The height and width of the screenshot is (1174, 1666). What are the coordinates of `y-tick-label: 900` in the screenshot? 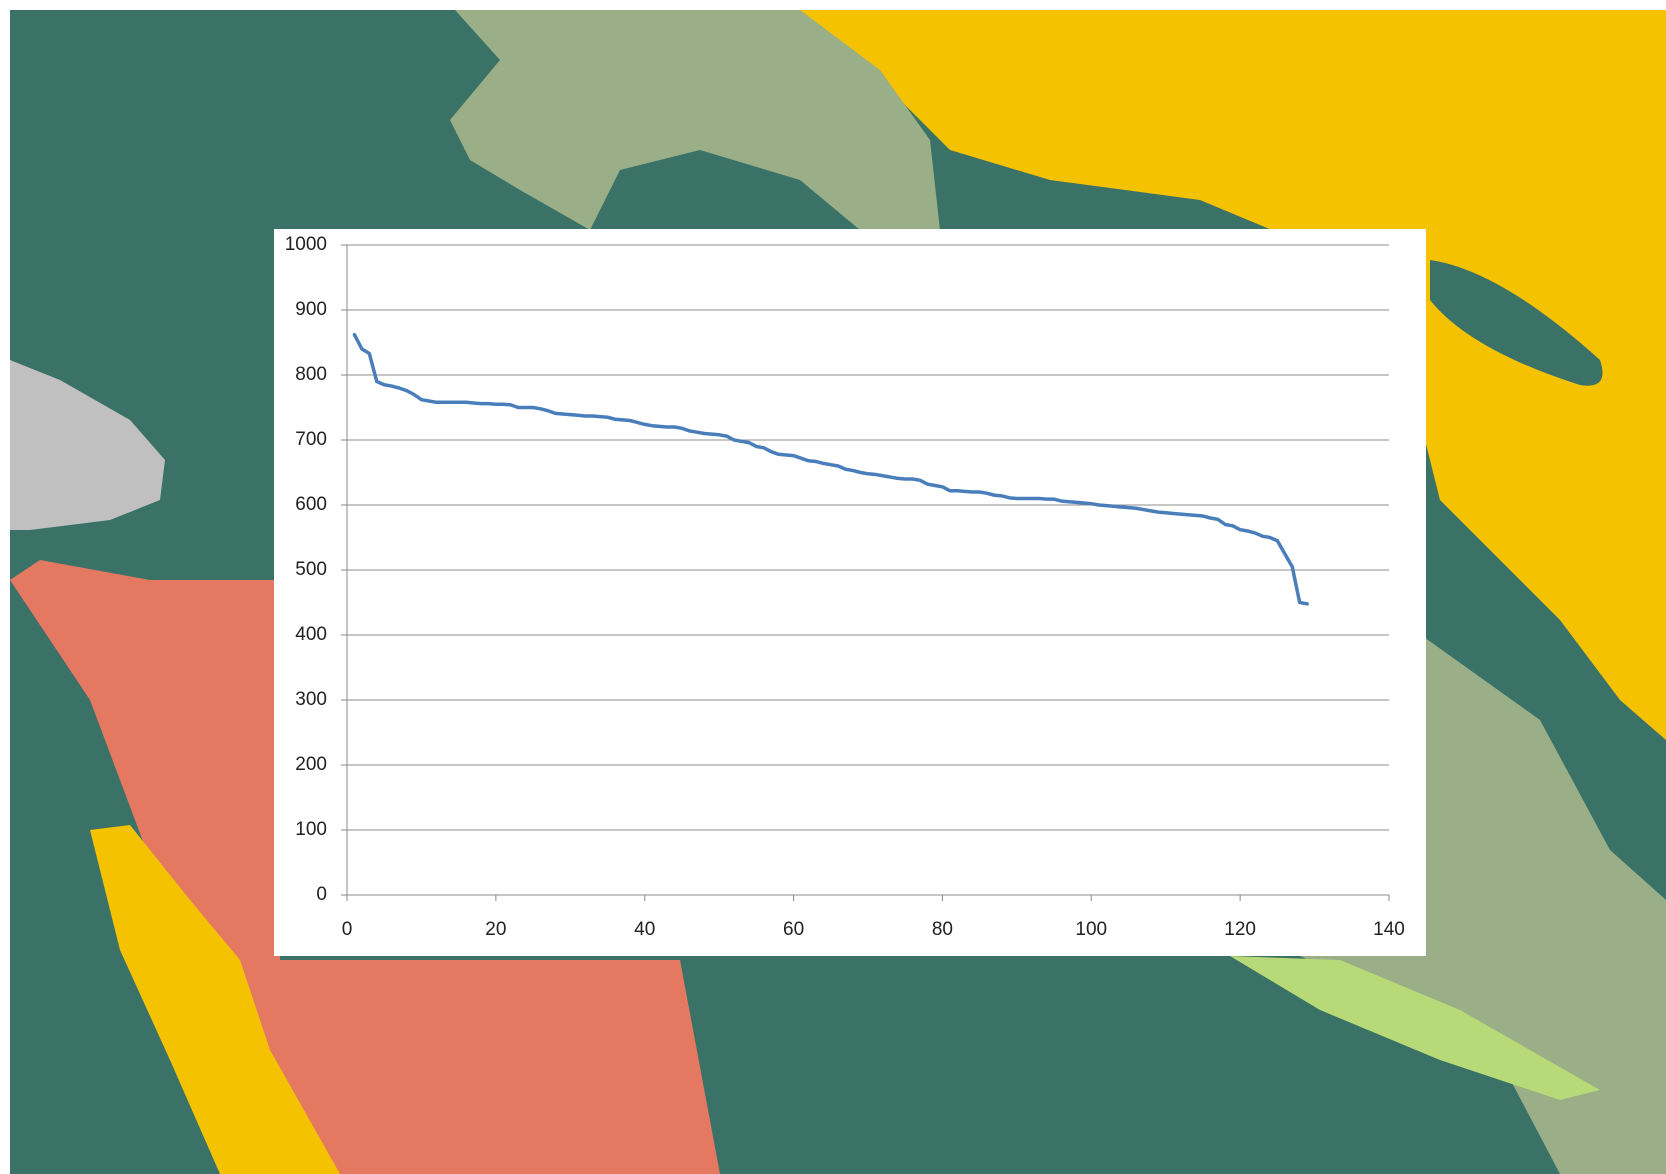 It's located at (311, 309).